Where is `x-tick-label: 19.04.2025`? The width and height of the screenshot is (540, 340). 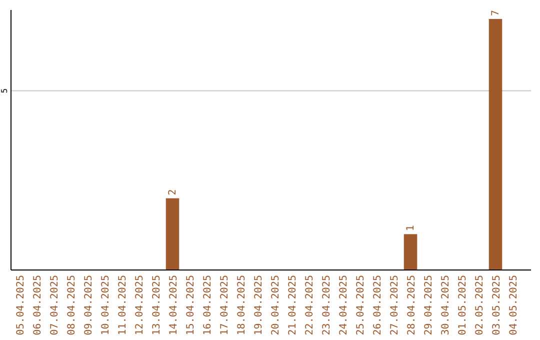
x-tick-label: 19.04.2025 is located at coordinates (259, 305).